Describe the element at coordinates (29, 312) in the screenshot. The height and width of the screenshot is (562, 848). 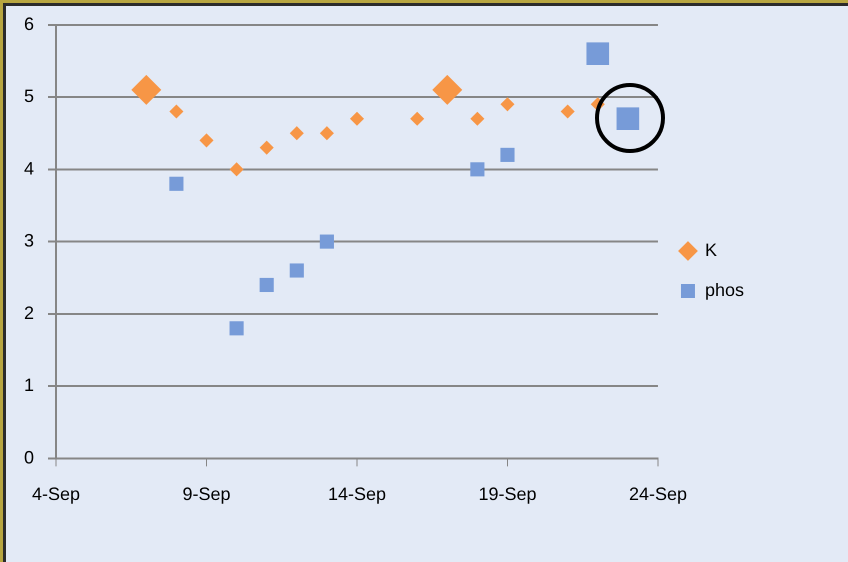
I see `y-tick-label: 2` at that location.